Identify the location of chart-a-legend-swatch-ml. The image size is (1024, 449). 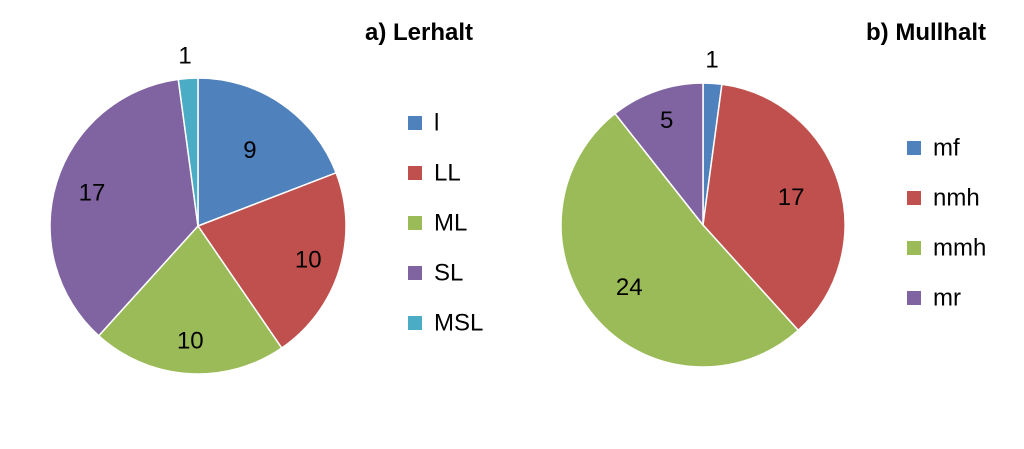
(415, 223).